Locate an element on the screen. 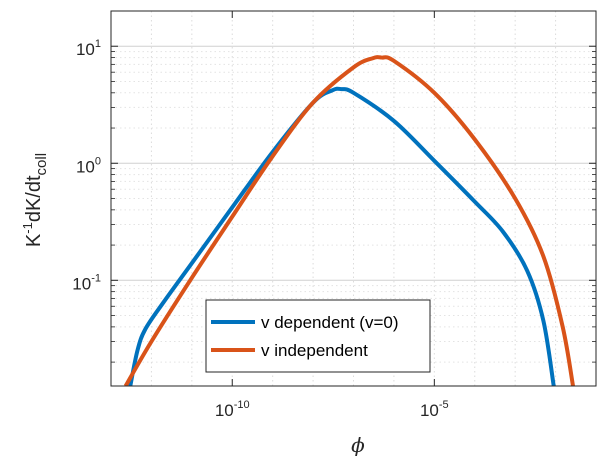 The height and width of the screenshot is (459, 606). y-axis-label-mid: dK/dt is located at coordinates (34, 198).